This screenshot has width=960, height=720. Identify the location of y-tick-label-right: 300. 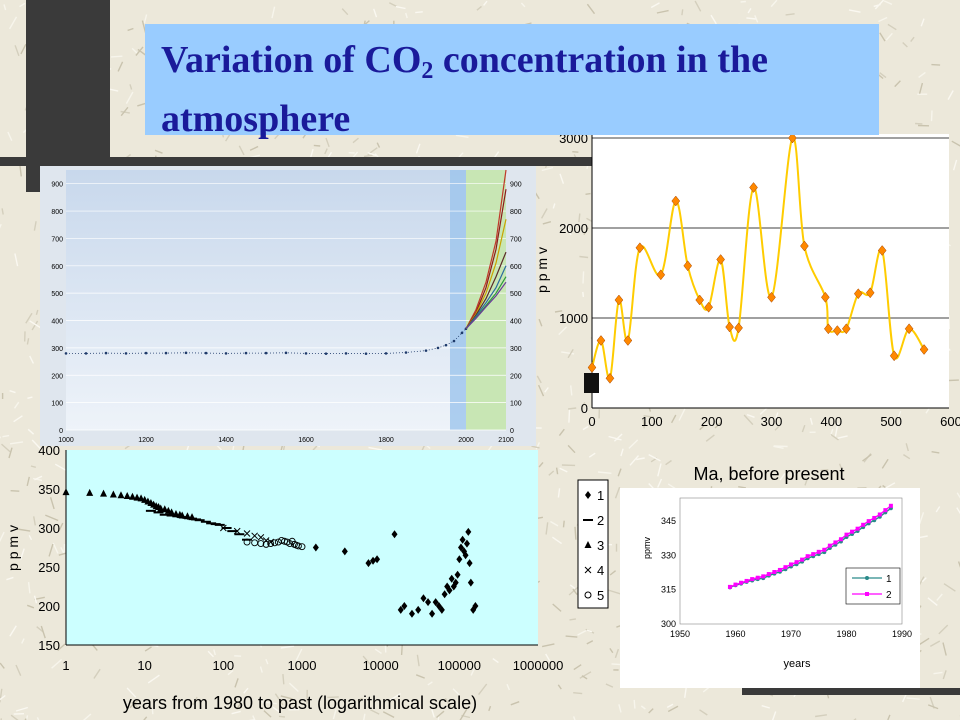
(516, 349).